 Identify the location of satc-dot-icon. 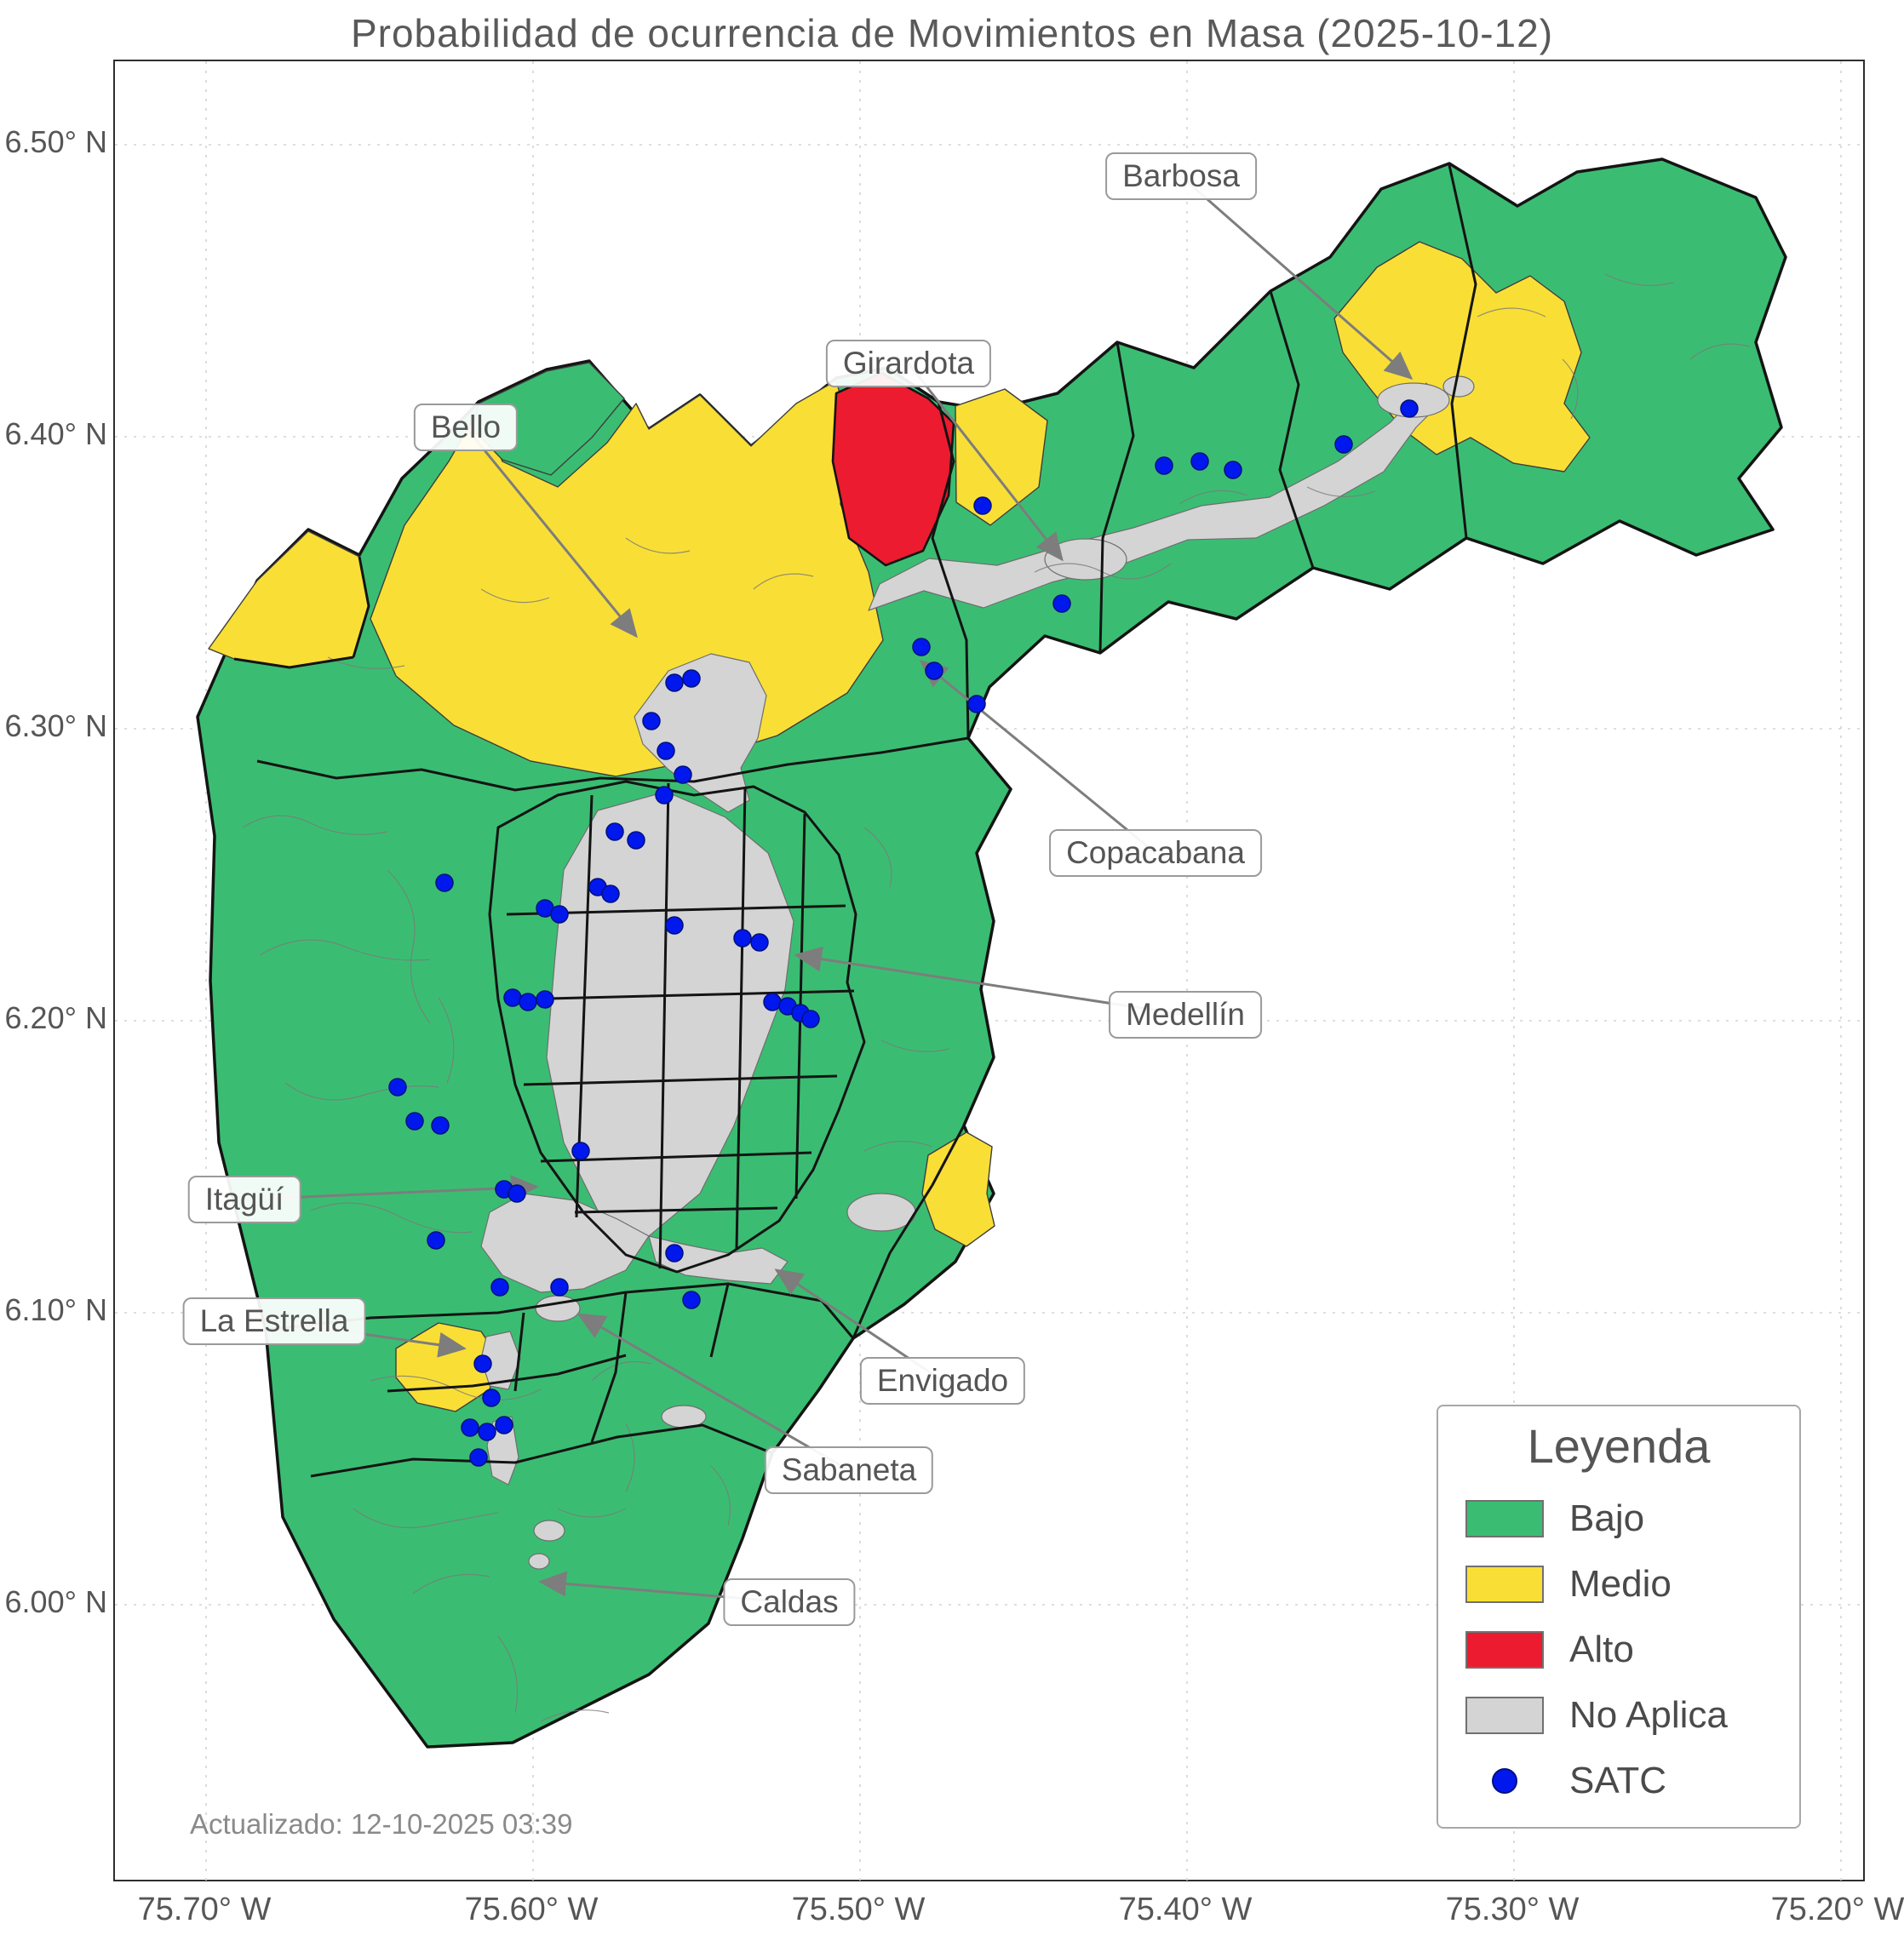
(1504, 1781).